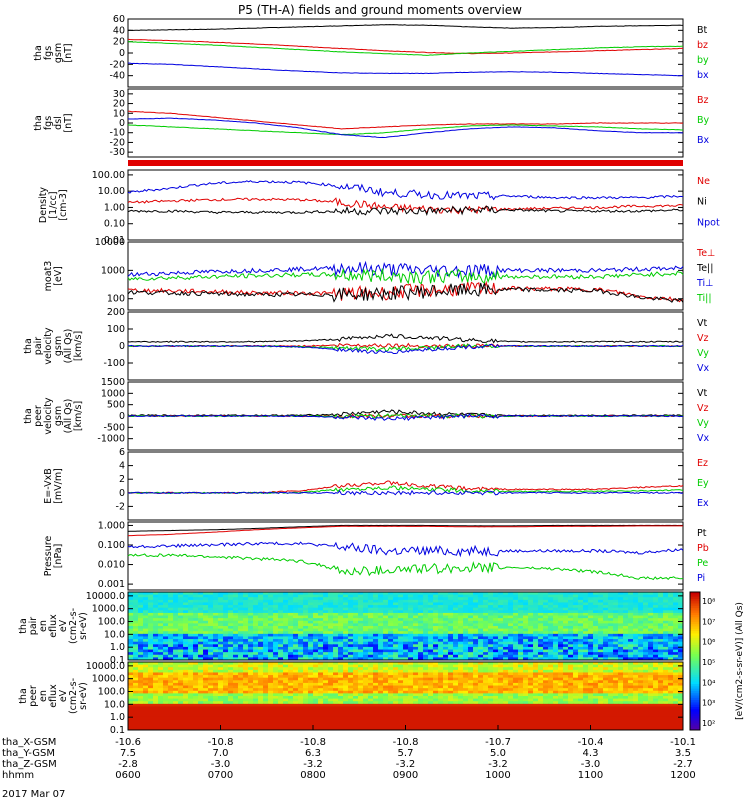  Describe the element at coordinates (702, 533) in the screenshot. I see `legend-label: Pt` at that location.